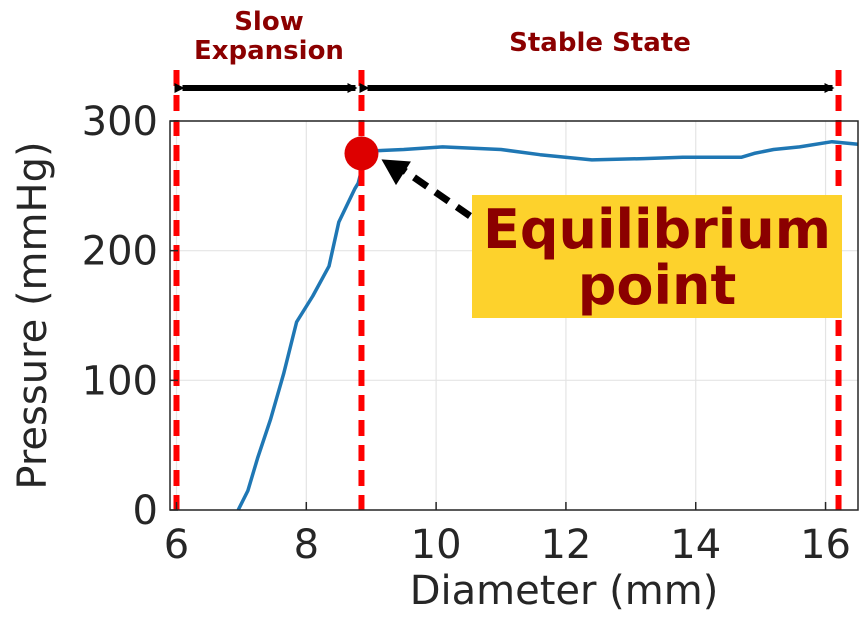  Describe the element at coordinates (600, 43) in the screenshot. I see `region-label-2: Stable State` at that location.